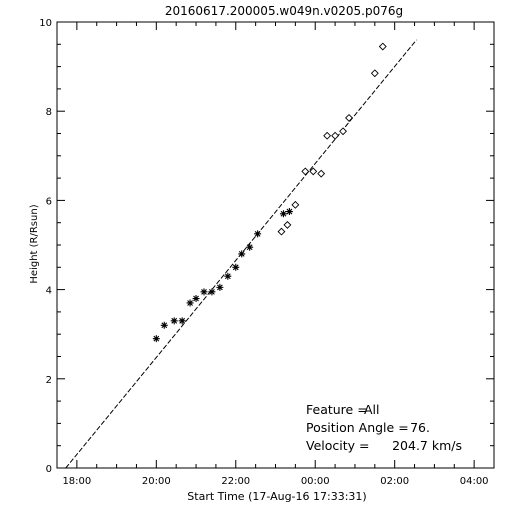 Image resolution: width=512 pixels, height=512 pixels. What do you see at coordinates (337, 445) in the screenshot?
I see `info-label: Velocity =` at bounding box center [337, 445].